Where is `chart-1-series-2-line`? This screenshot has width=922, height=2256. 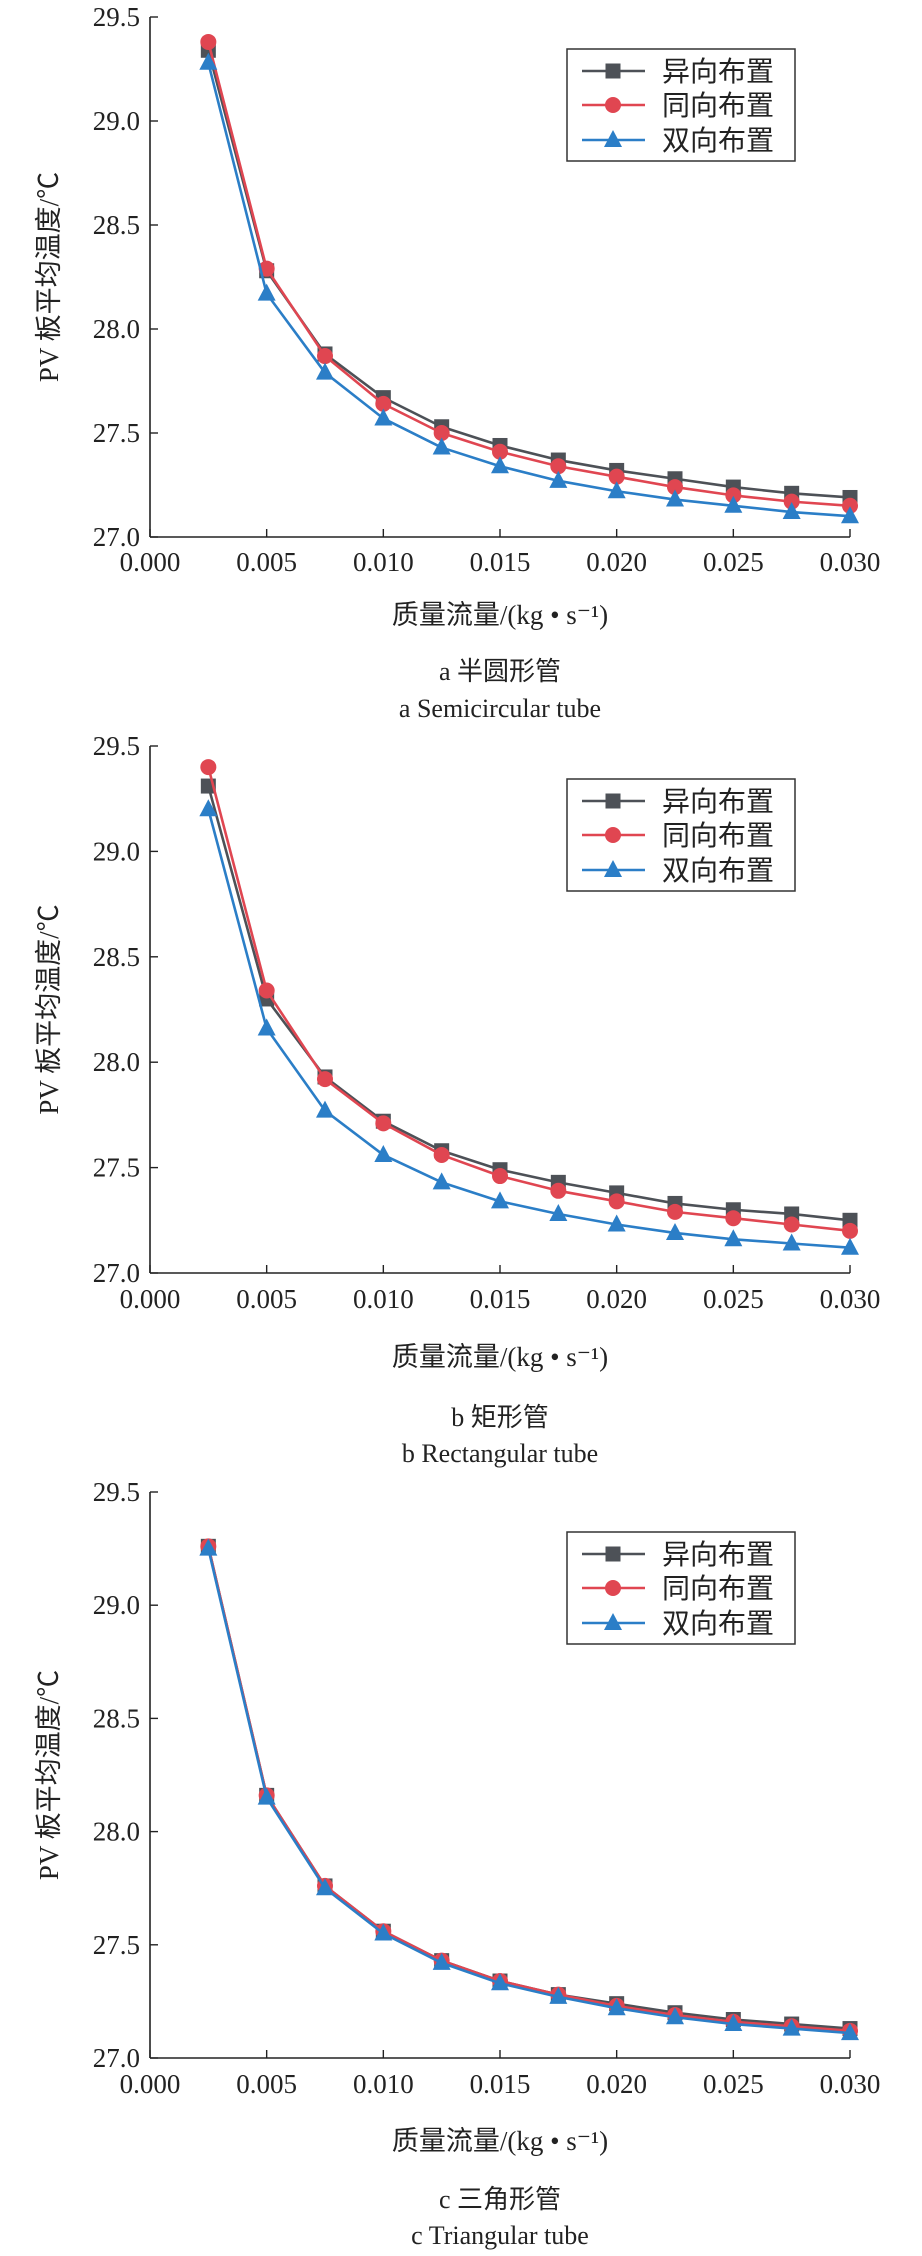
chart-1-series-2-line is located at coordinates (529, 1029).